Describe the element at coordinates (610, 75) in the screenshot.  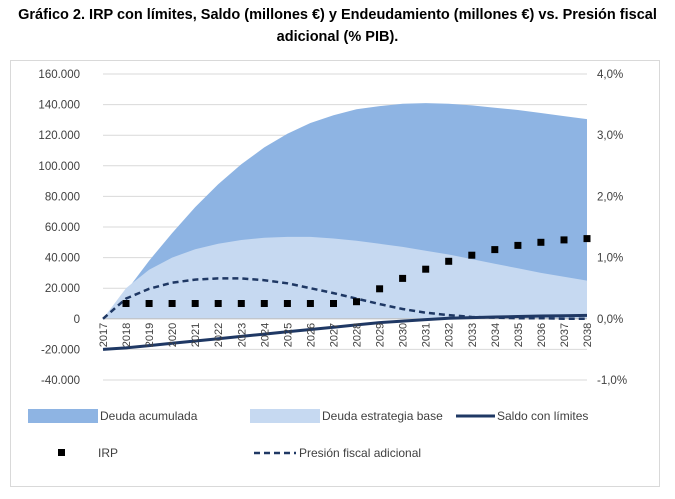
I see `y-right-tick-label: 4,0%` at that location.